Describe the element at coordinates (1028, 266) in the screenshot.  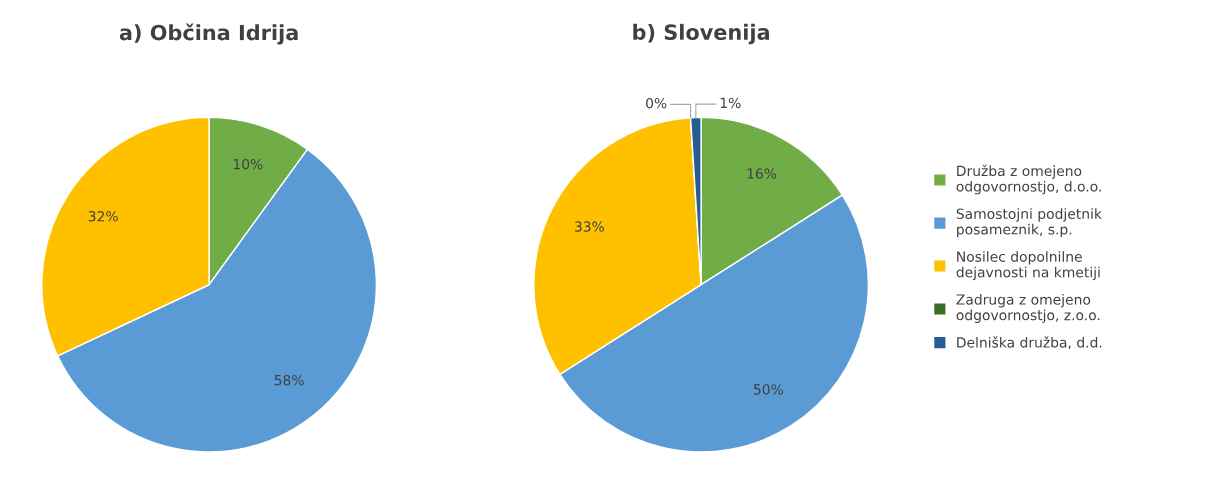
I see `legend-label: Nosilec dopolnilne dejavnosti na kmetiji` at that location.